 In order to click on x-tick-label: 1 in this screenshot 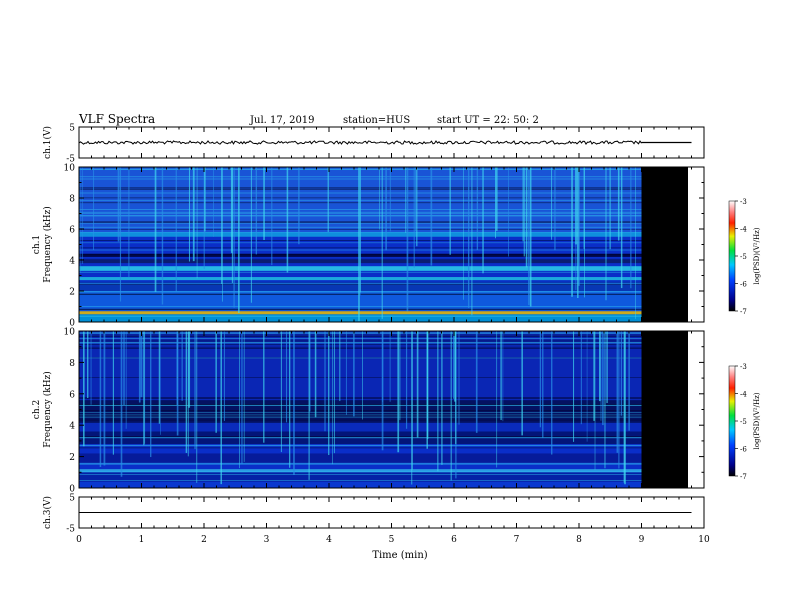, I will do `click(142, 540)`.